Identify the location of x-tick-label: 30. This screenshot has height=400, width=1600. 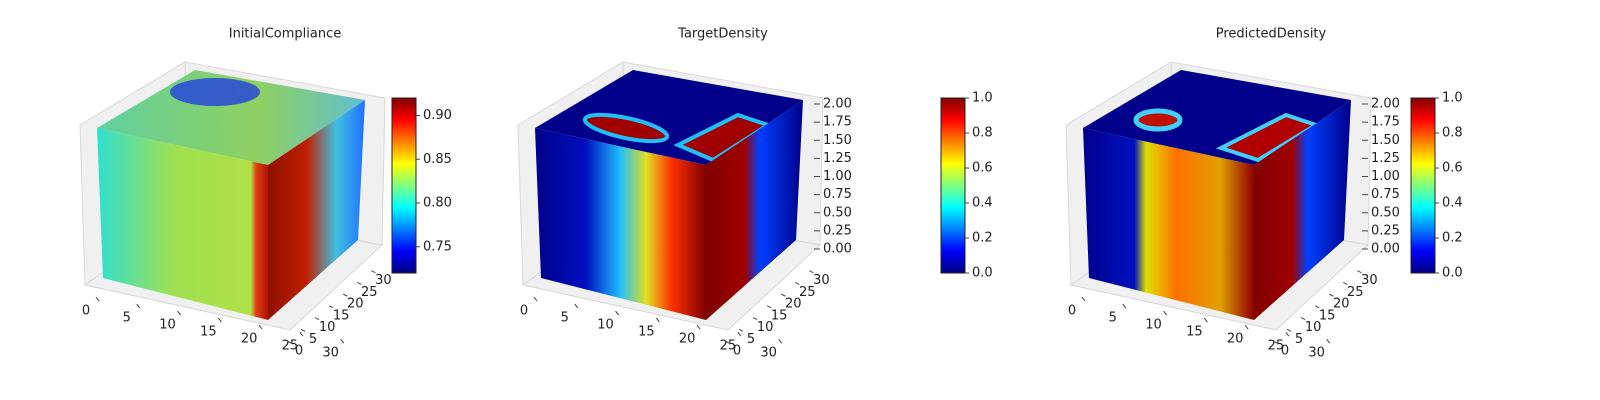
(768, 353).